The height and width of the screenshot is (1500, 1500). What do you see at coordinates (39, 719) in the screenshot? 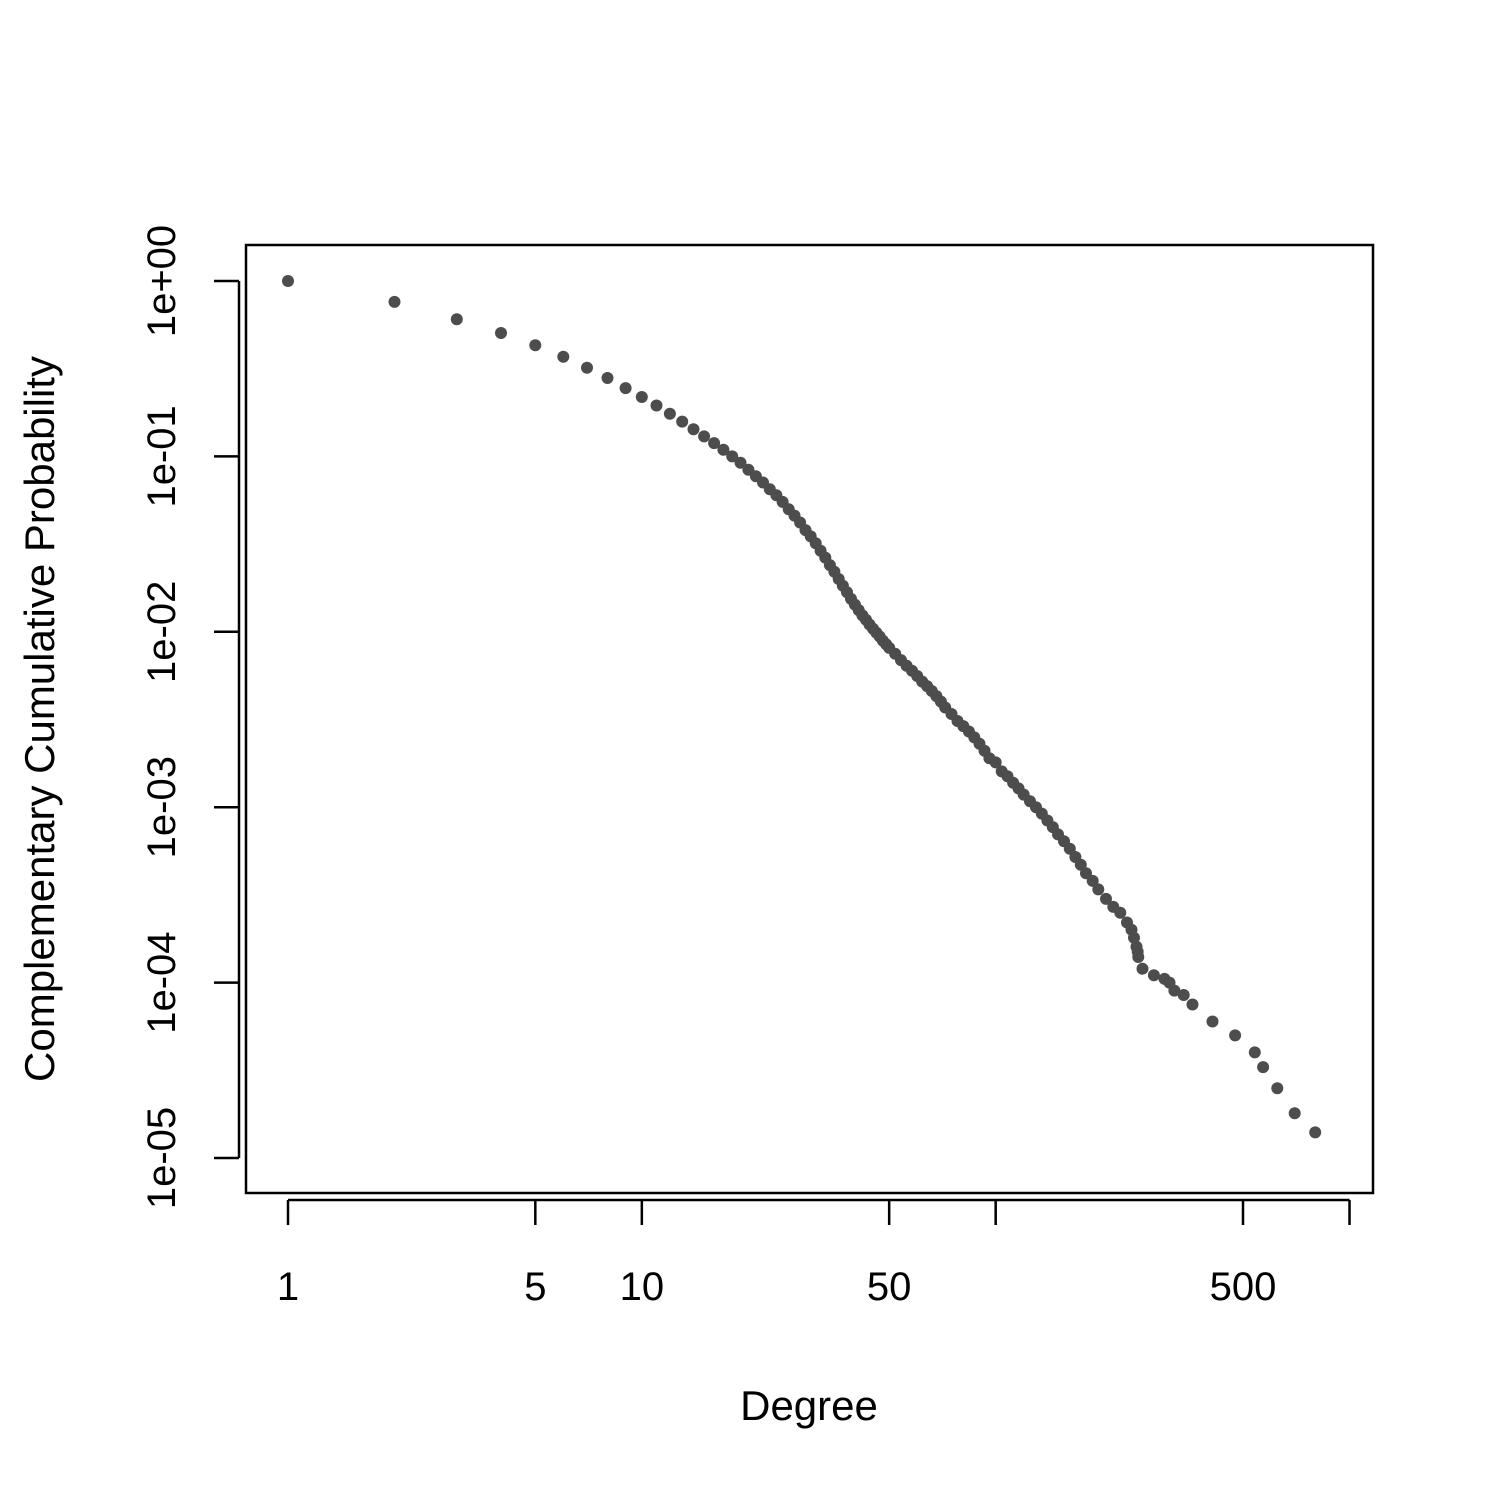
I see `y-axis-title: Complementary Cumulative Probability` at bounding box center [39, 719].